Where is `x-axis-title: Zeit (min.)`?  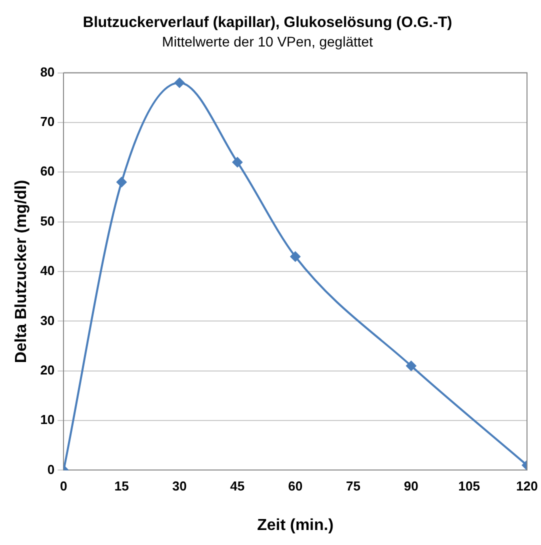 x-axis-title: Zeit (min.) is located at coordinates (295, 525).